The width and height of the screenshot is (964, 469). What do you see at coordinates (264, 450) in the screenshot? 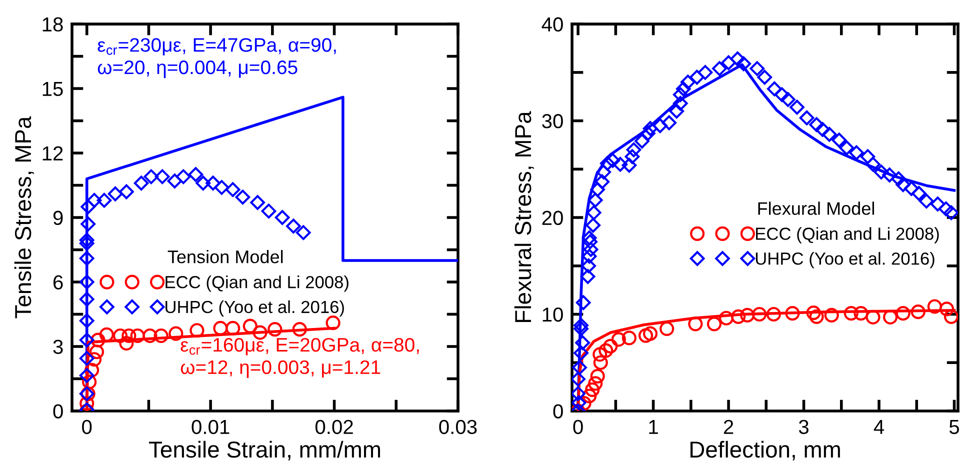
I see `x-axis-title: Tensile Strain, mm/mm` at bounding box center [264, 450].